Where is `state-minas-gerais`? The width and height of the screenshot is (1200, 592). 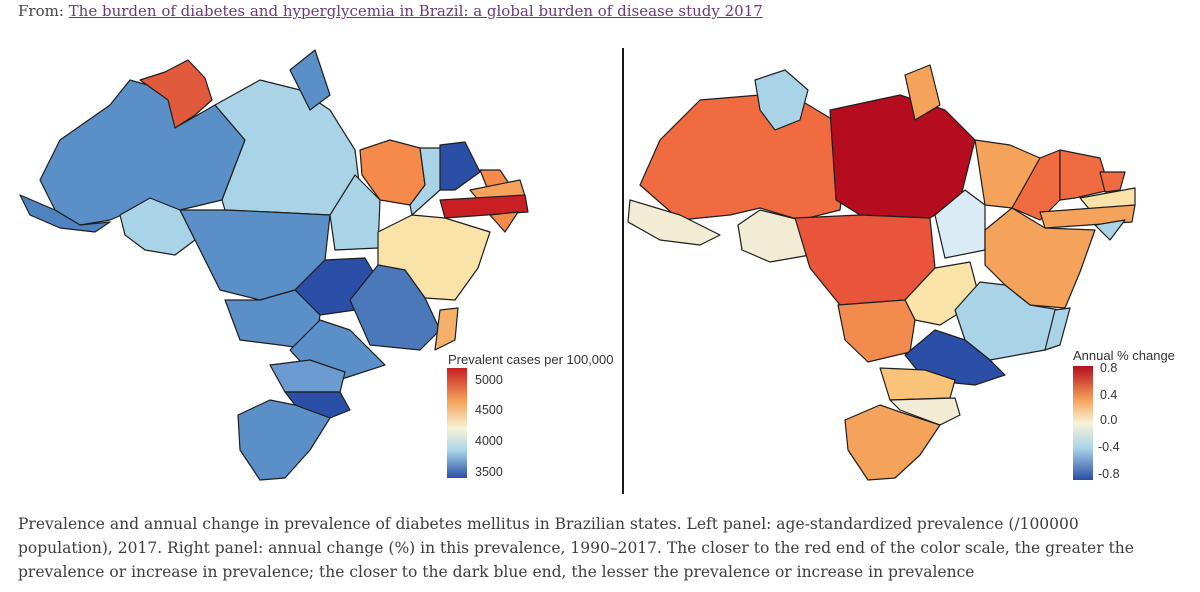
state-minas-gerais is located at coordinates (876, 331).